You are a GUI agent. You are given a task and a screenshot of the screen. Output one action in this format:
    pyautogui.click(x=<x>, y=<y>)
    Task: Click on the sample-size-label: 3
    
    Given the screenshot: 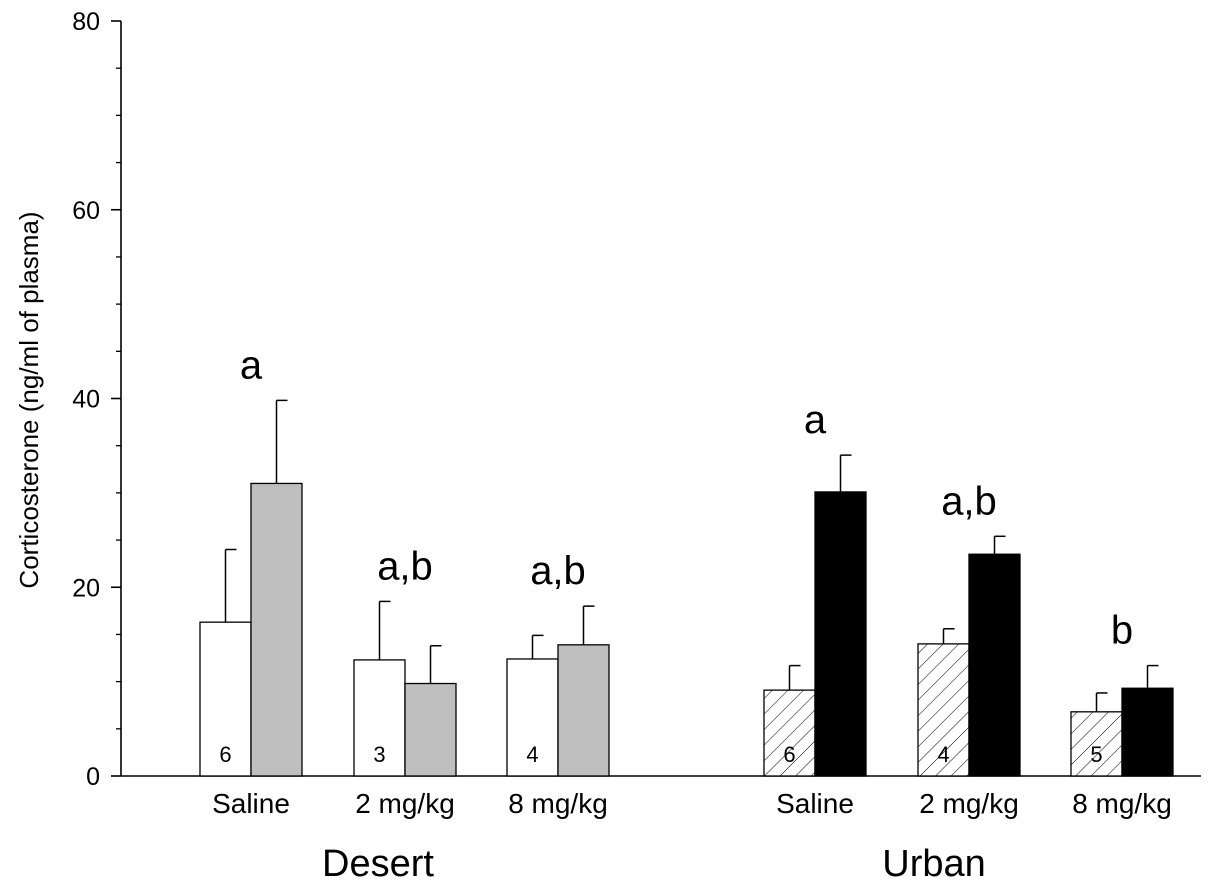 What is the action you would take?
    pyautogui.click(x=379, y=754)
    